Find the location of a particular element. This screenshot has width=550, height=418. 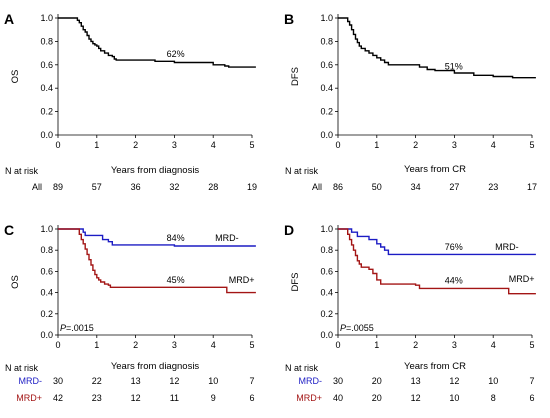

annotation-label: 51% is located at coordinates (454, 66).